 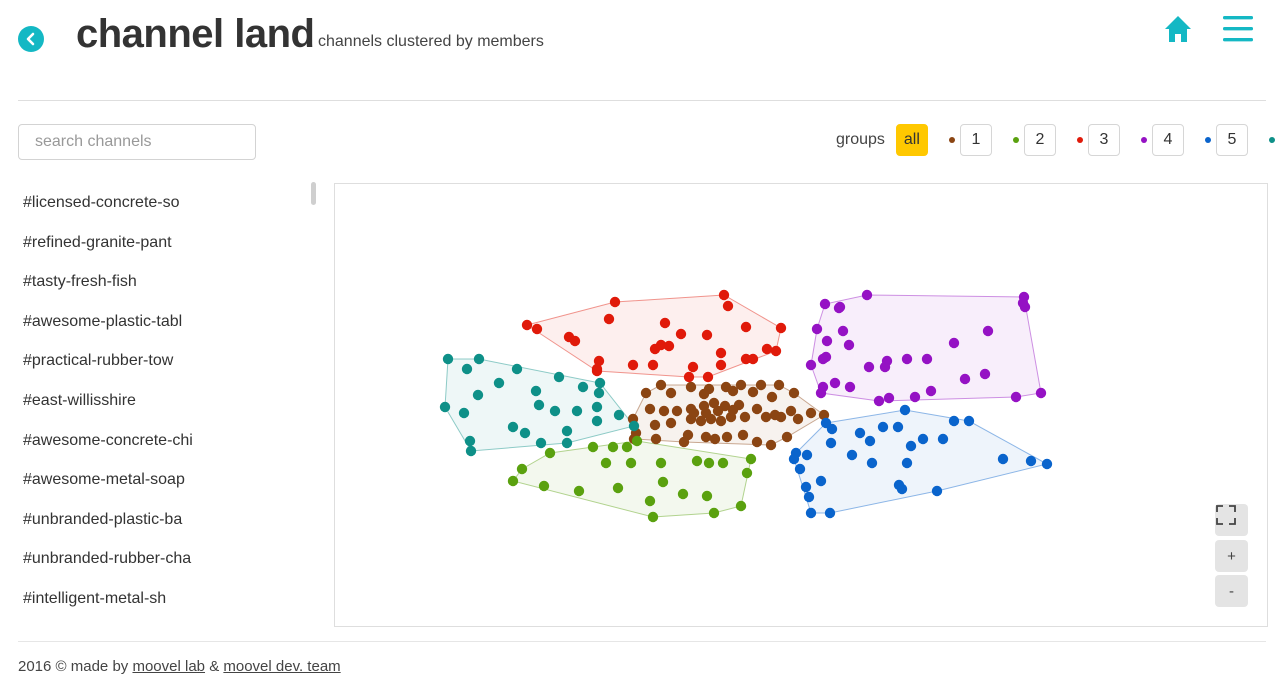 I want to click on back-button, so click(x=31, y=39).